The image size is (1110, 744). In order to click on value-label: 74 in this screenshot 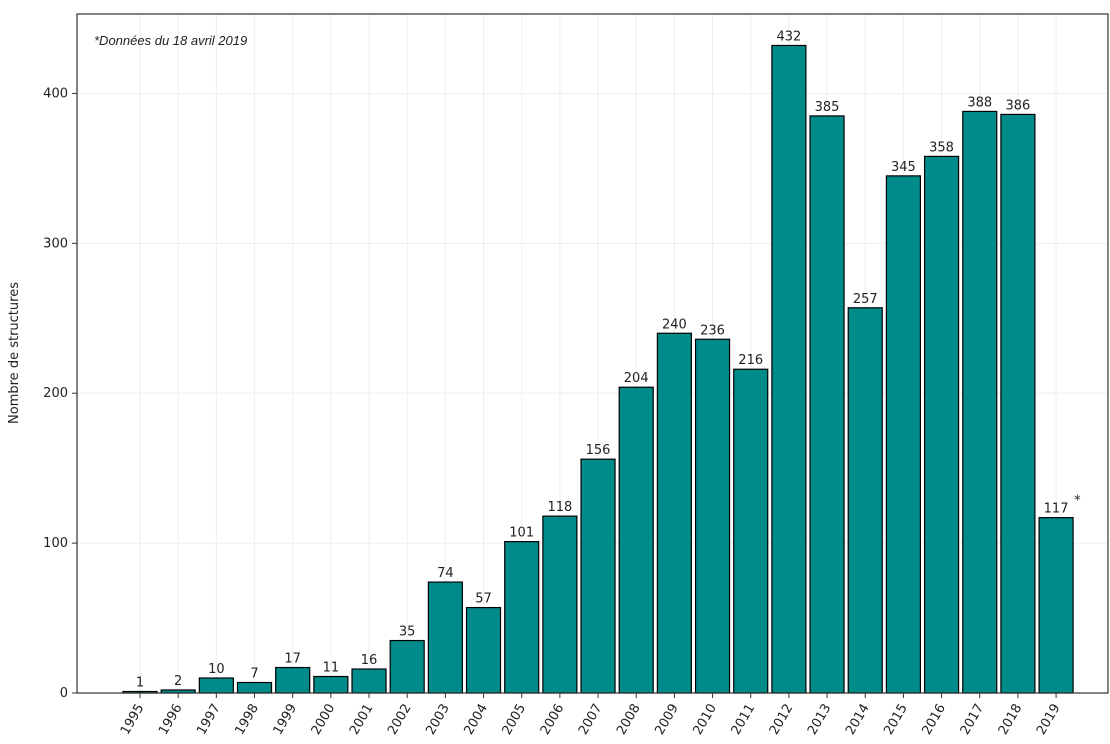, I will do `click(445, 573)`.